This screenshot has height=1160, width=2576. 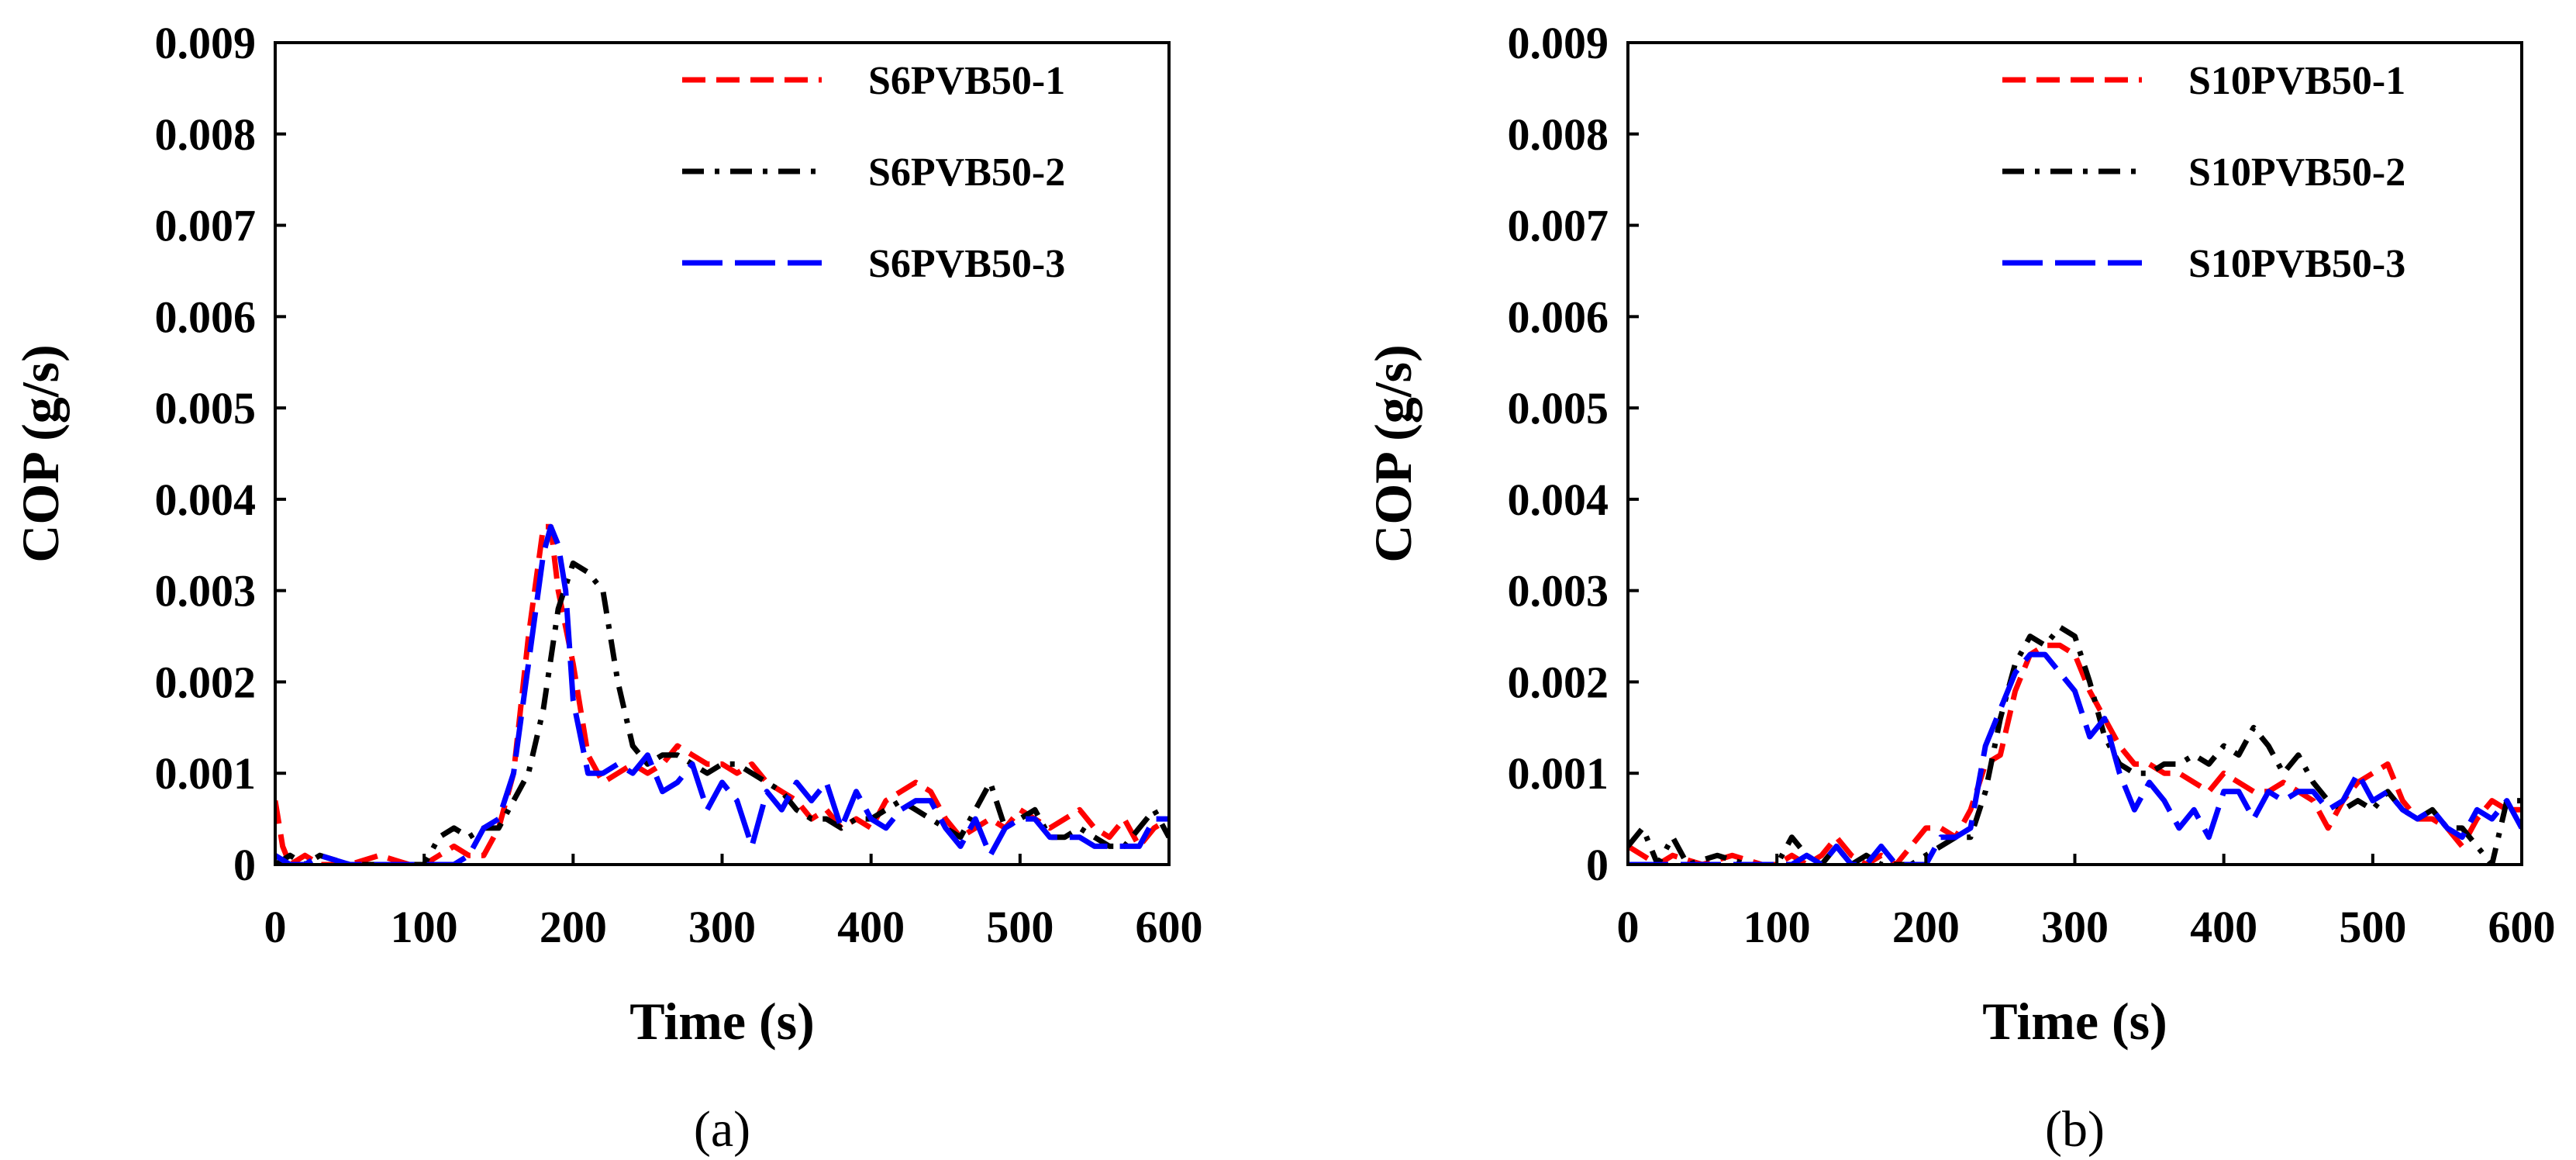 I want to click on legend: S6PVB50-1 S6PVB50-2 S6PVB50-3, so click(x=873, y=172).